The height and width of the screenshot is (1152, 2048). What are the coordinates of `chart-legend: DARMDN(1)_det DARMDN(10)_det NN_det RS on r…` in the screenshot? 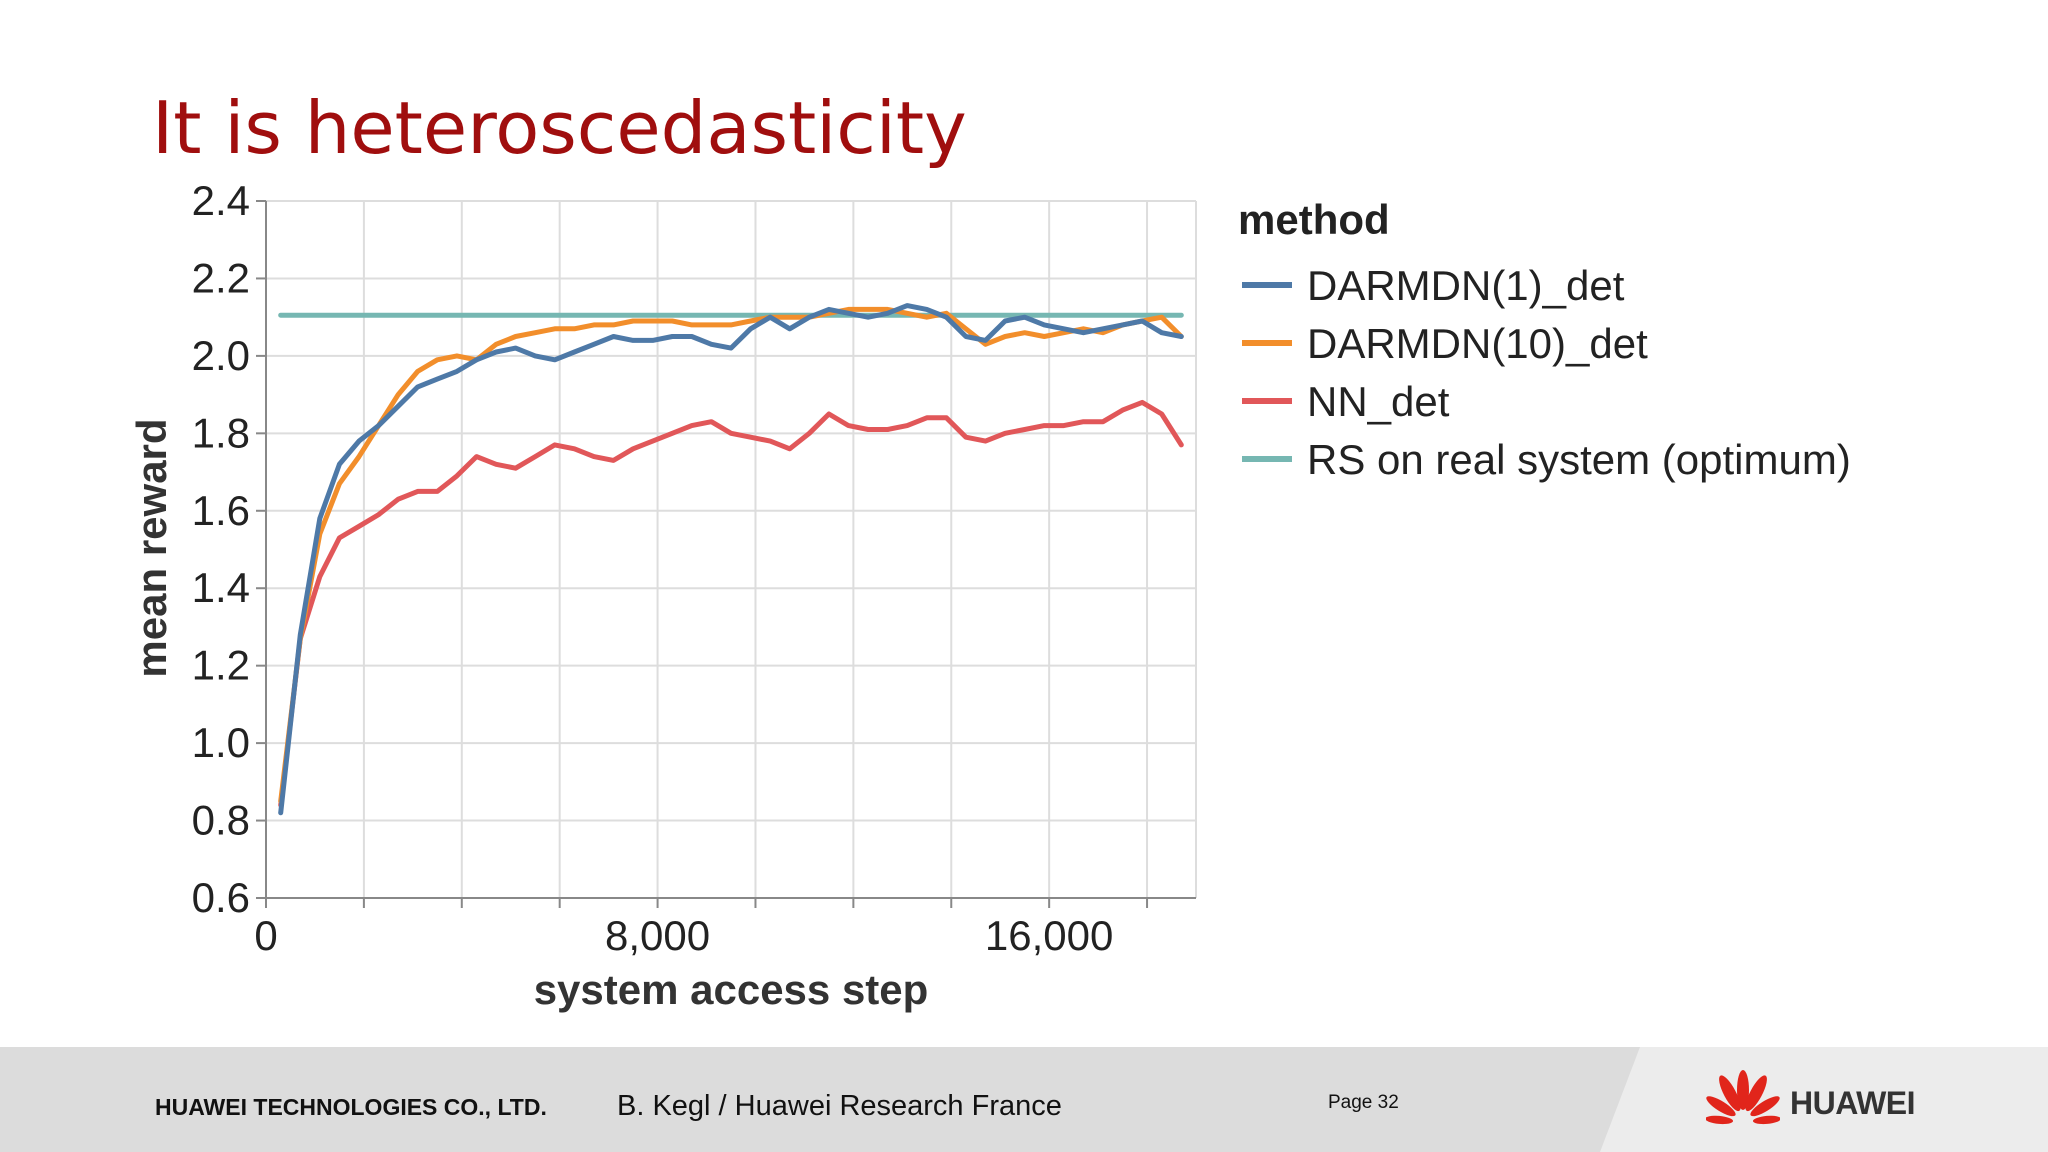 It's located at (1546, 372).